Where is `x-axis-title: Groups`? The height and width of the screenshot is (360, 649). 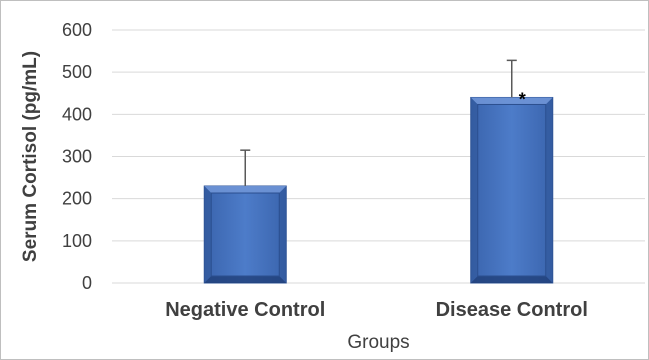
x-axis-title: Groups is located at coordinates (378, 342).